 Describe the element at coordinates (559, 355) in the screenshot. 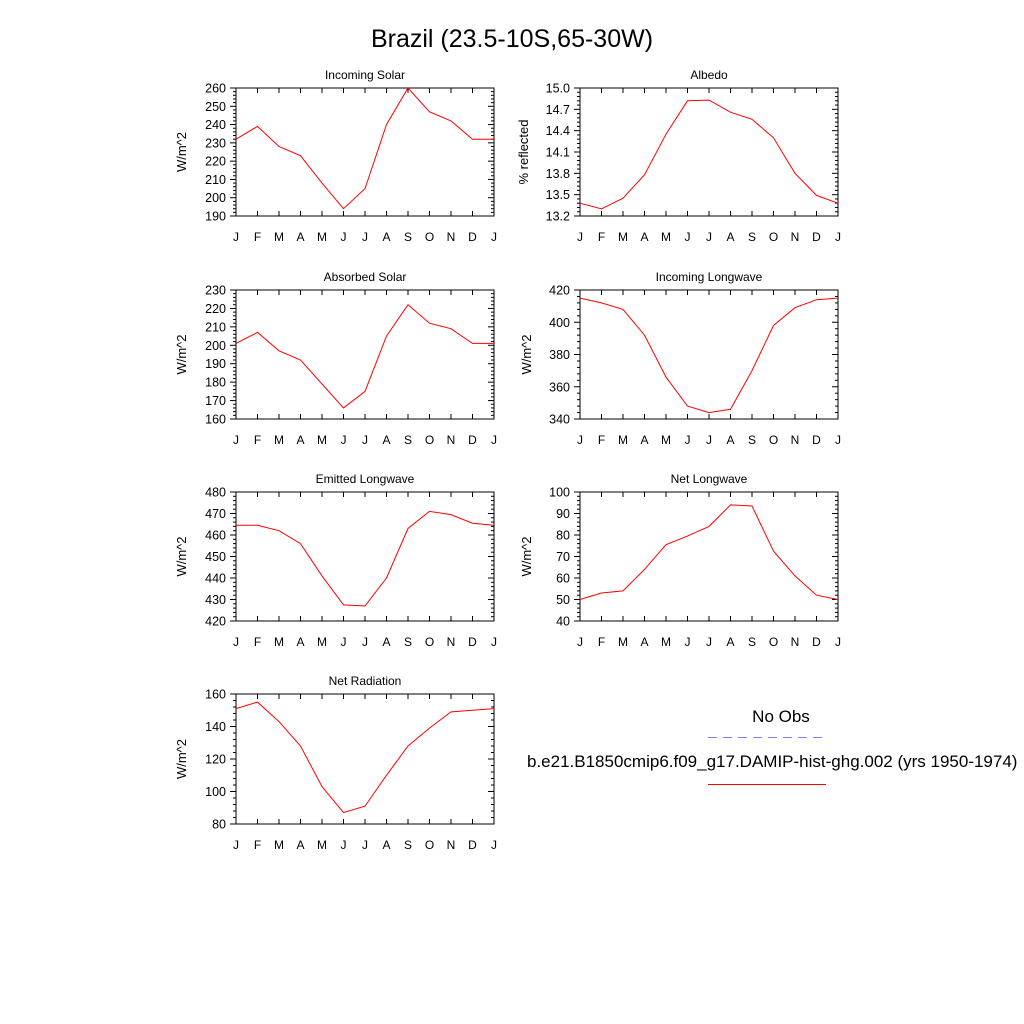

I see `y-tick-label: 380` at that location.